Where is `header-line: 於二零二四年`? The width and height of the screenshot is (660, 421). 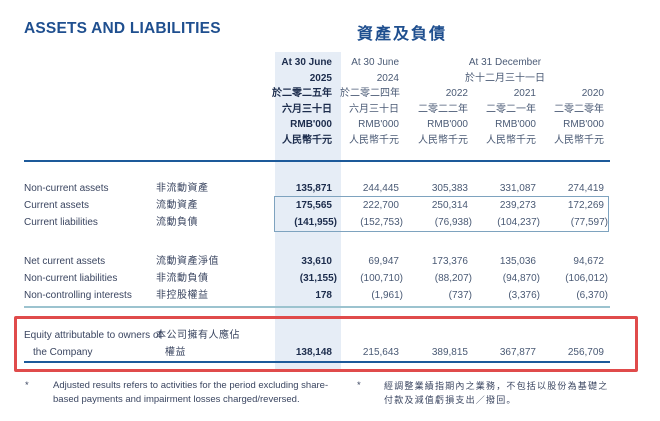
header-line: 於二零二四年 is located at coordinates (370, 94).